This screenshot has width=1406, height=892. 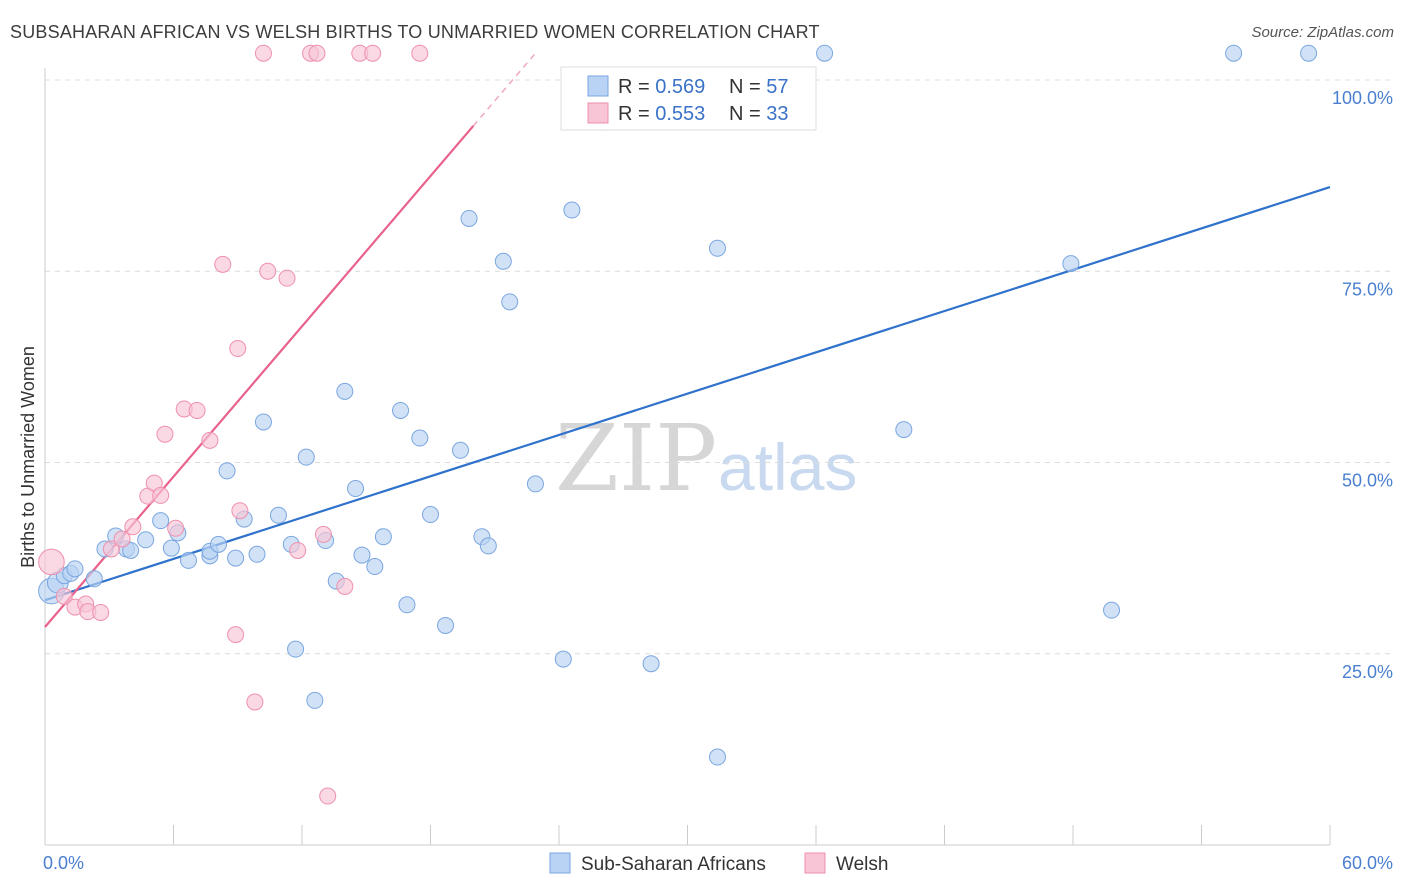 What do you see at coordinates (777, 114) in the screenshot?
I see `legend-n-value: 33` at bounding box center [777, 114].